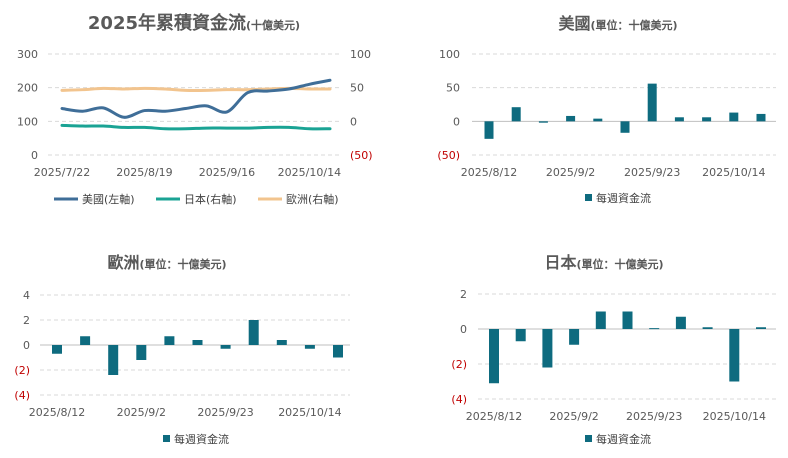  I want to click on europe-y-tick-label: (4), so click(22, 395).